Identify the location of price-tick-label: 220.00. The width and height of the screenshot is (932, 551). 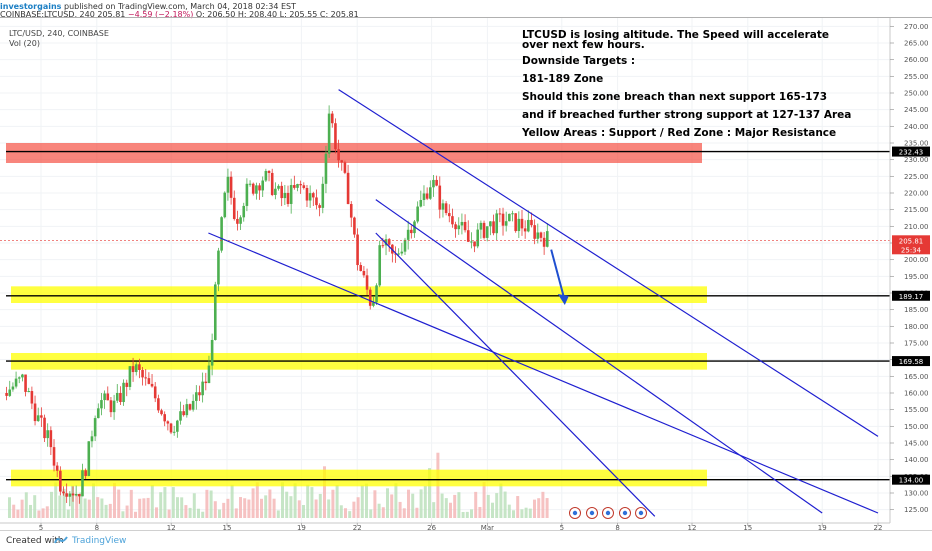
(916, 194).